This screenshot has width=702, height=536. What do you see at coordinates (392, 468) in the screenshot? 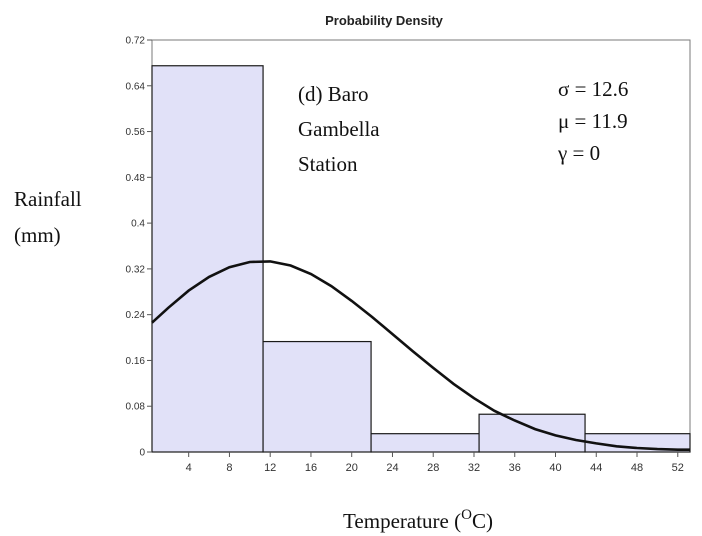
I see `x-tick-label: 24` at bounding box center [392, 468].